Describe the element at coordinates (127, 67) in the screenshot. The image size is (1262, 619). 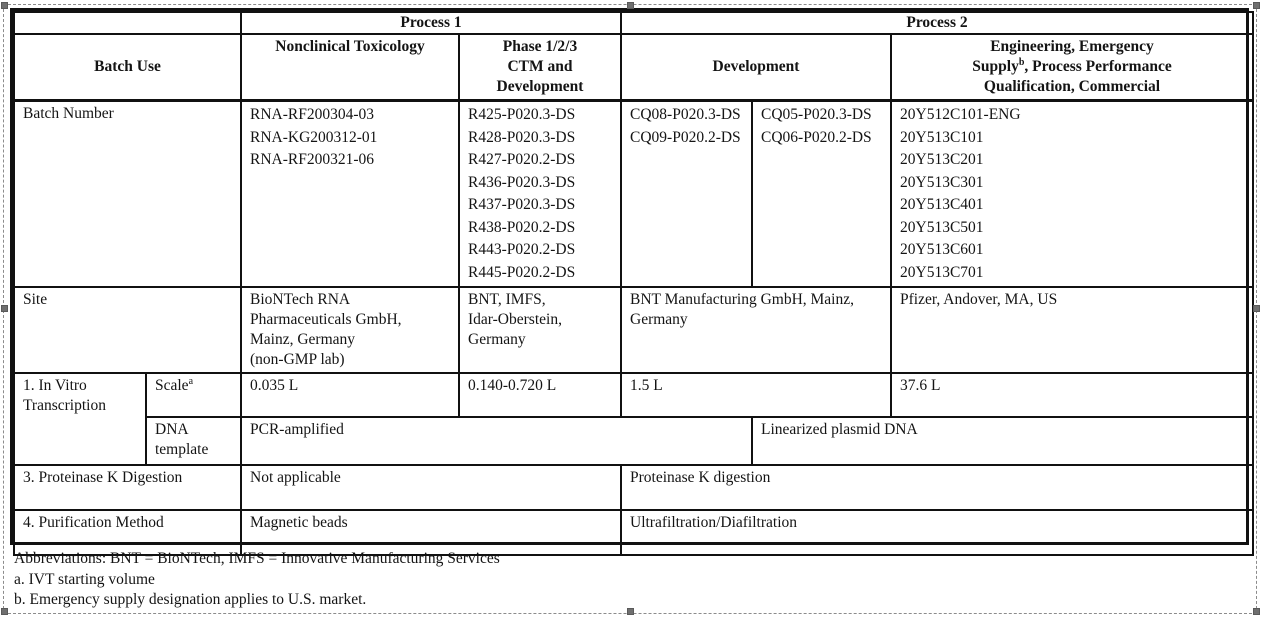
I see `header-batch-use: Batch Use` at that location.